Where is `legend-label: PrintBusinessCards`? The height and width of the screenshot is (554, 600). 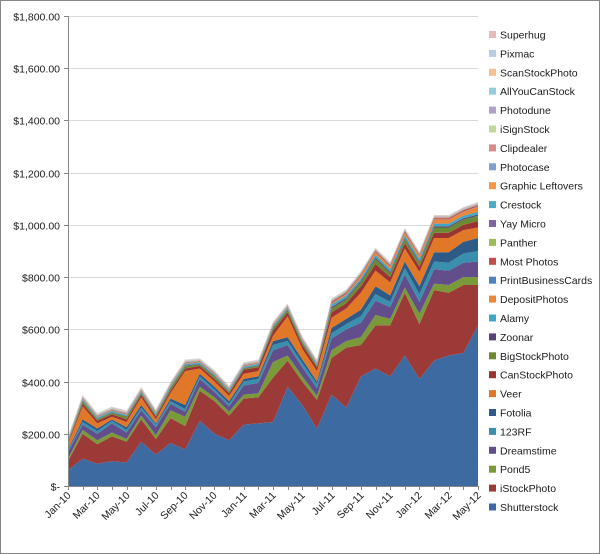
legend-label: PrintBusinessCards is located at coordinates (546, 281).